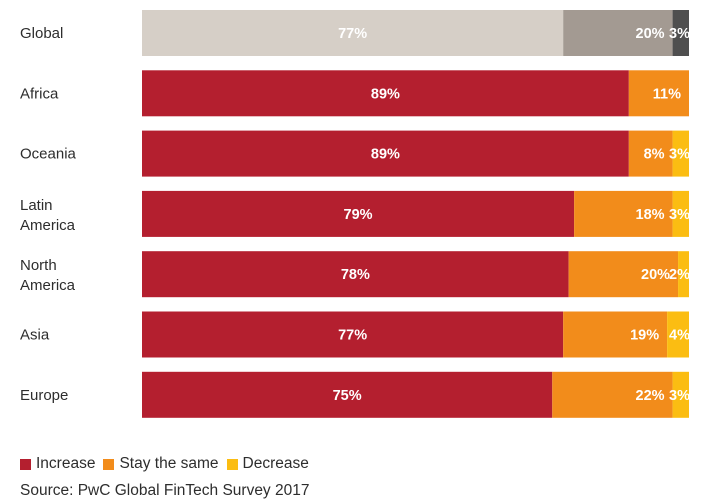 Image resolution: width=704 pixels, height=504 pixels. What do you see at coordinates (35, 335) in the screenshot?
I see `category-label-asia: Asia` at bounding box center [35, 335].